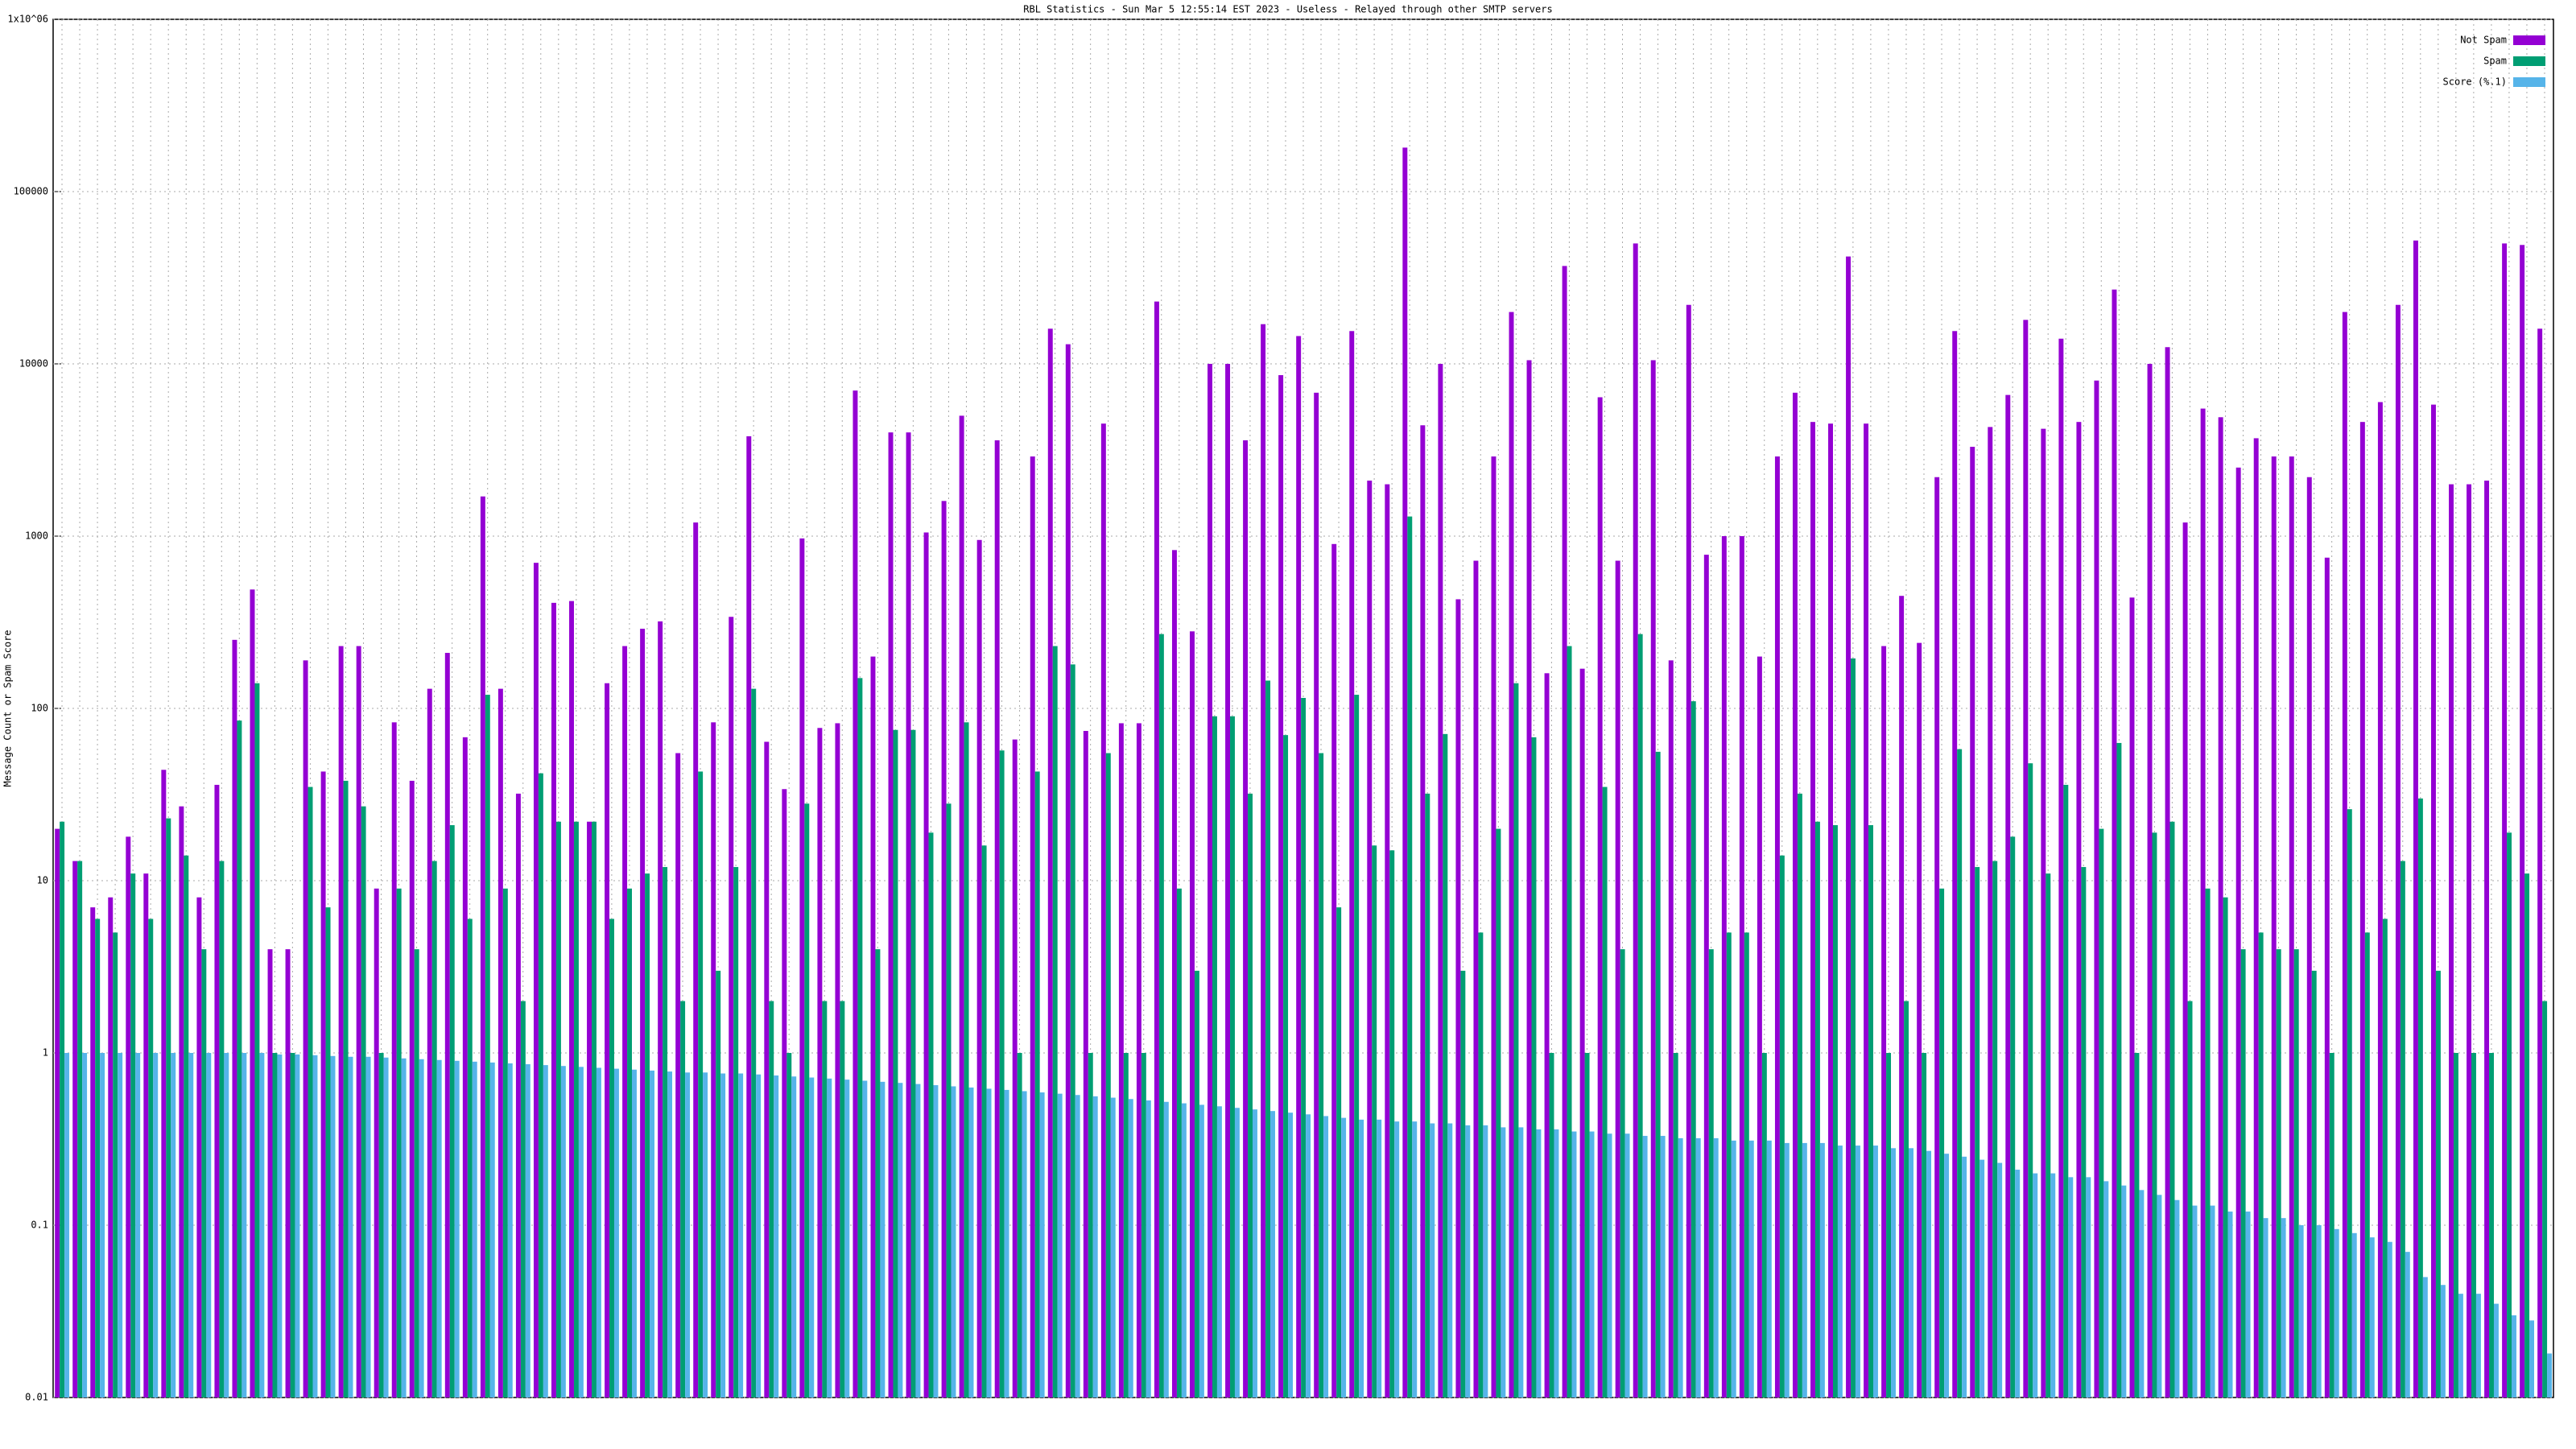  I want to click on legend-label: Score (%.1), so click(2475, 82).